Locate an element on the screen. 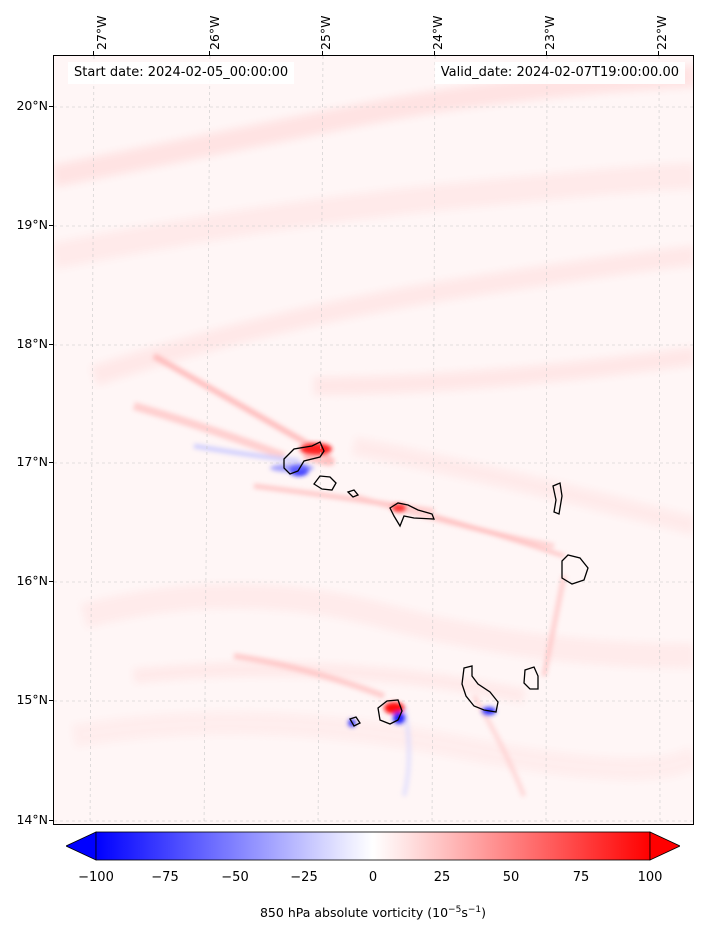  longitude-label-24w: 24°W is located at coordinates (437, 32).